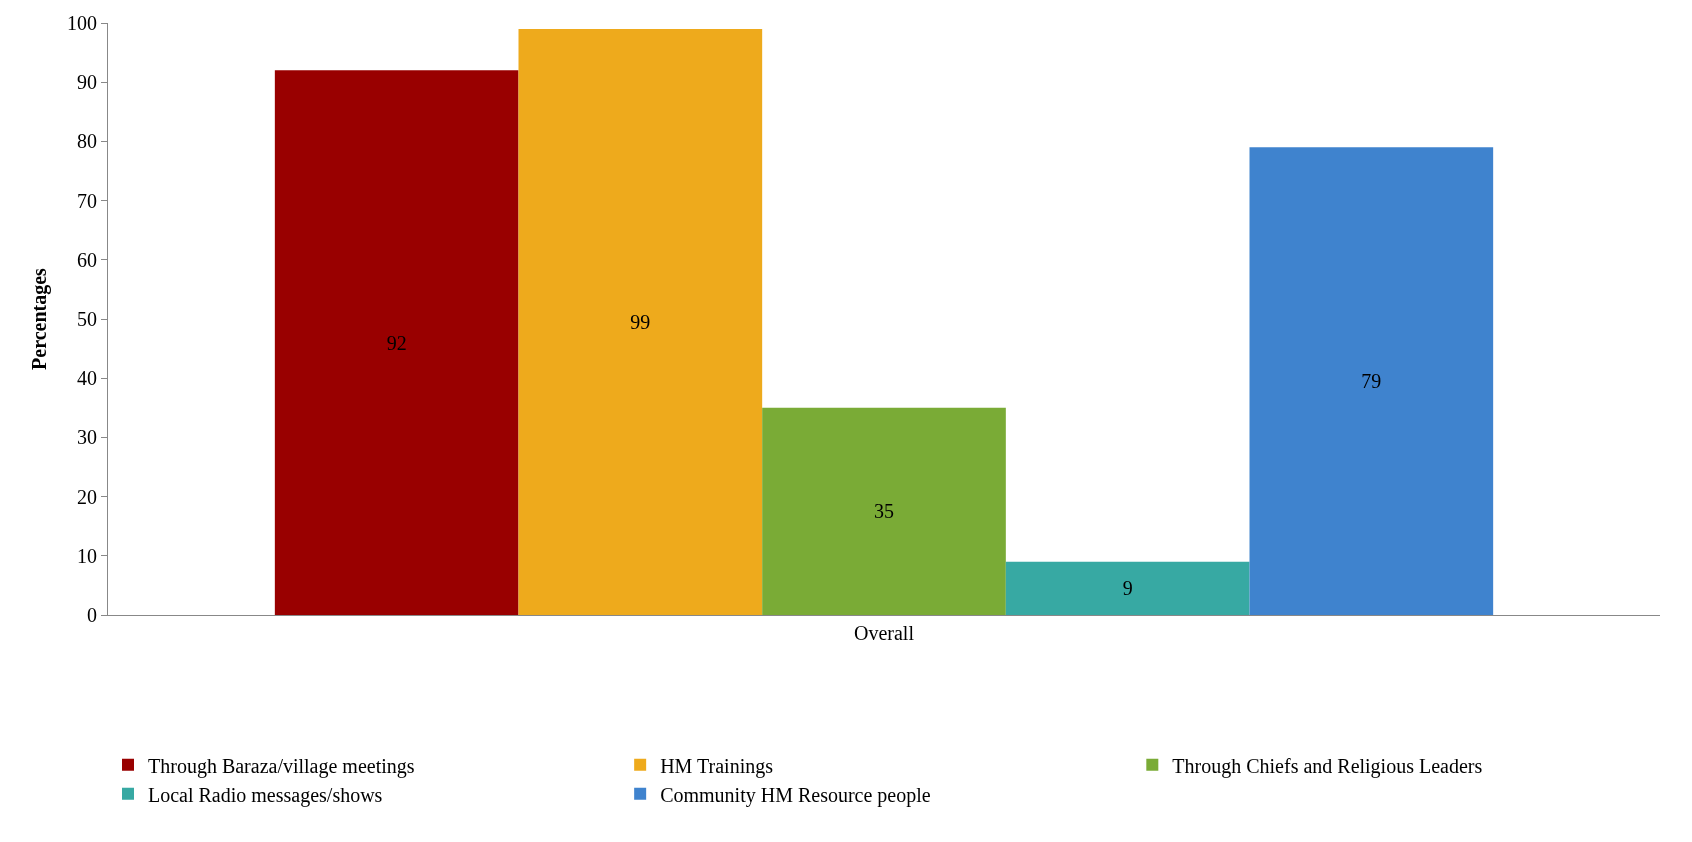  I want to click on data-label: 92, so click(396, 342).